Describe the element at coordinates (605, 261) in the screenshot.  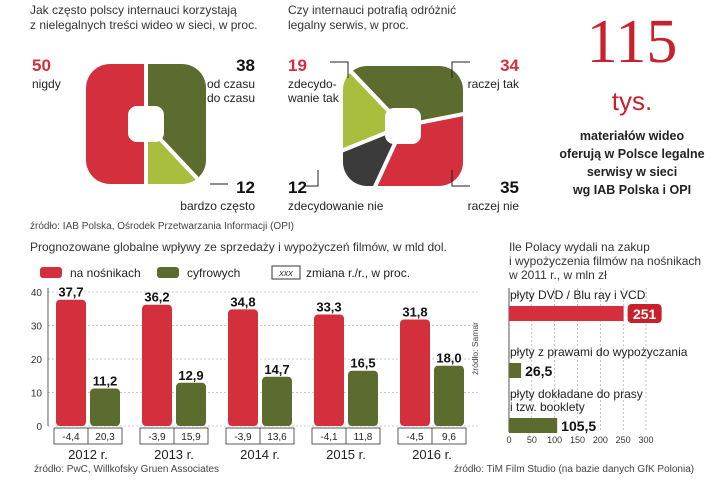
I see `hbar-title-line2: i wypożyczenia filmów na nośnikach` at that location.